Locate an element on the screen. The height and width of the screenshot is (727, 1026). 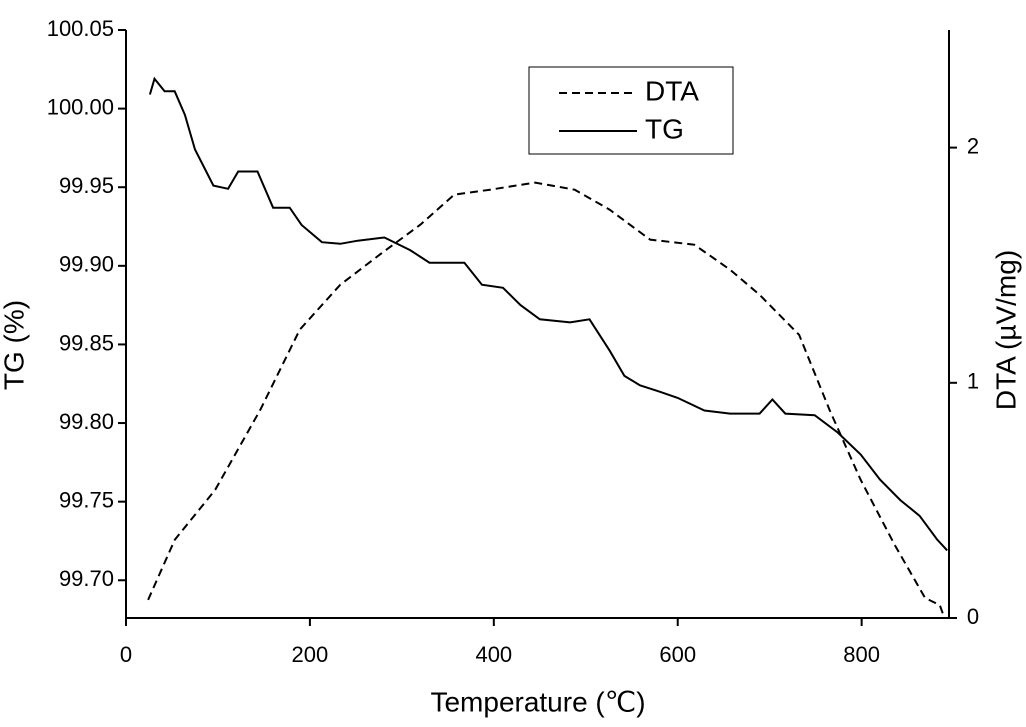
y-tick-label: 99.95 is located at coordinates (86, 185).